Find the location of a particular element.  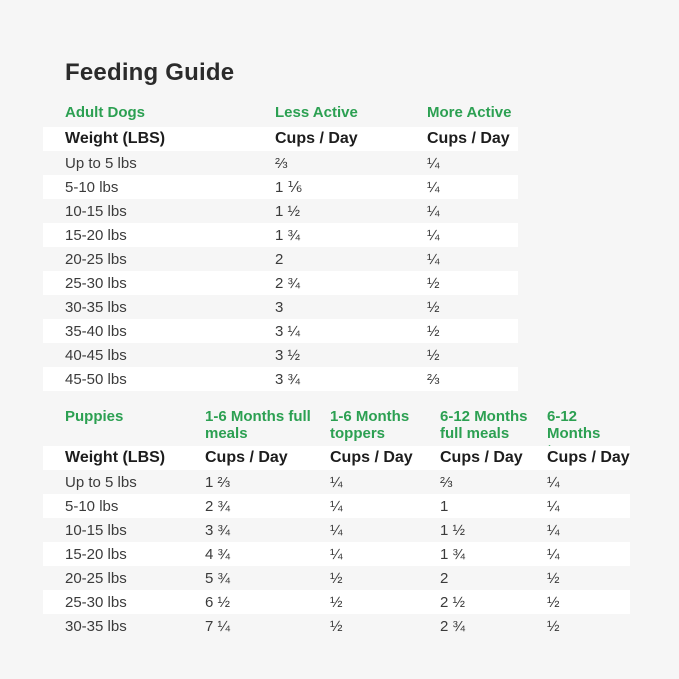

table-row: 5-10 lbs 1 ⅙ ¼ is located at coordinates (280, 187).